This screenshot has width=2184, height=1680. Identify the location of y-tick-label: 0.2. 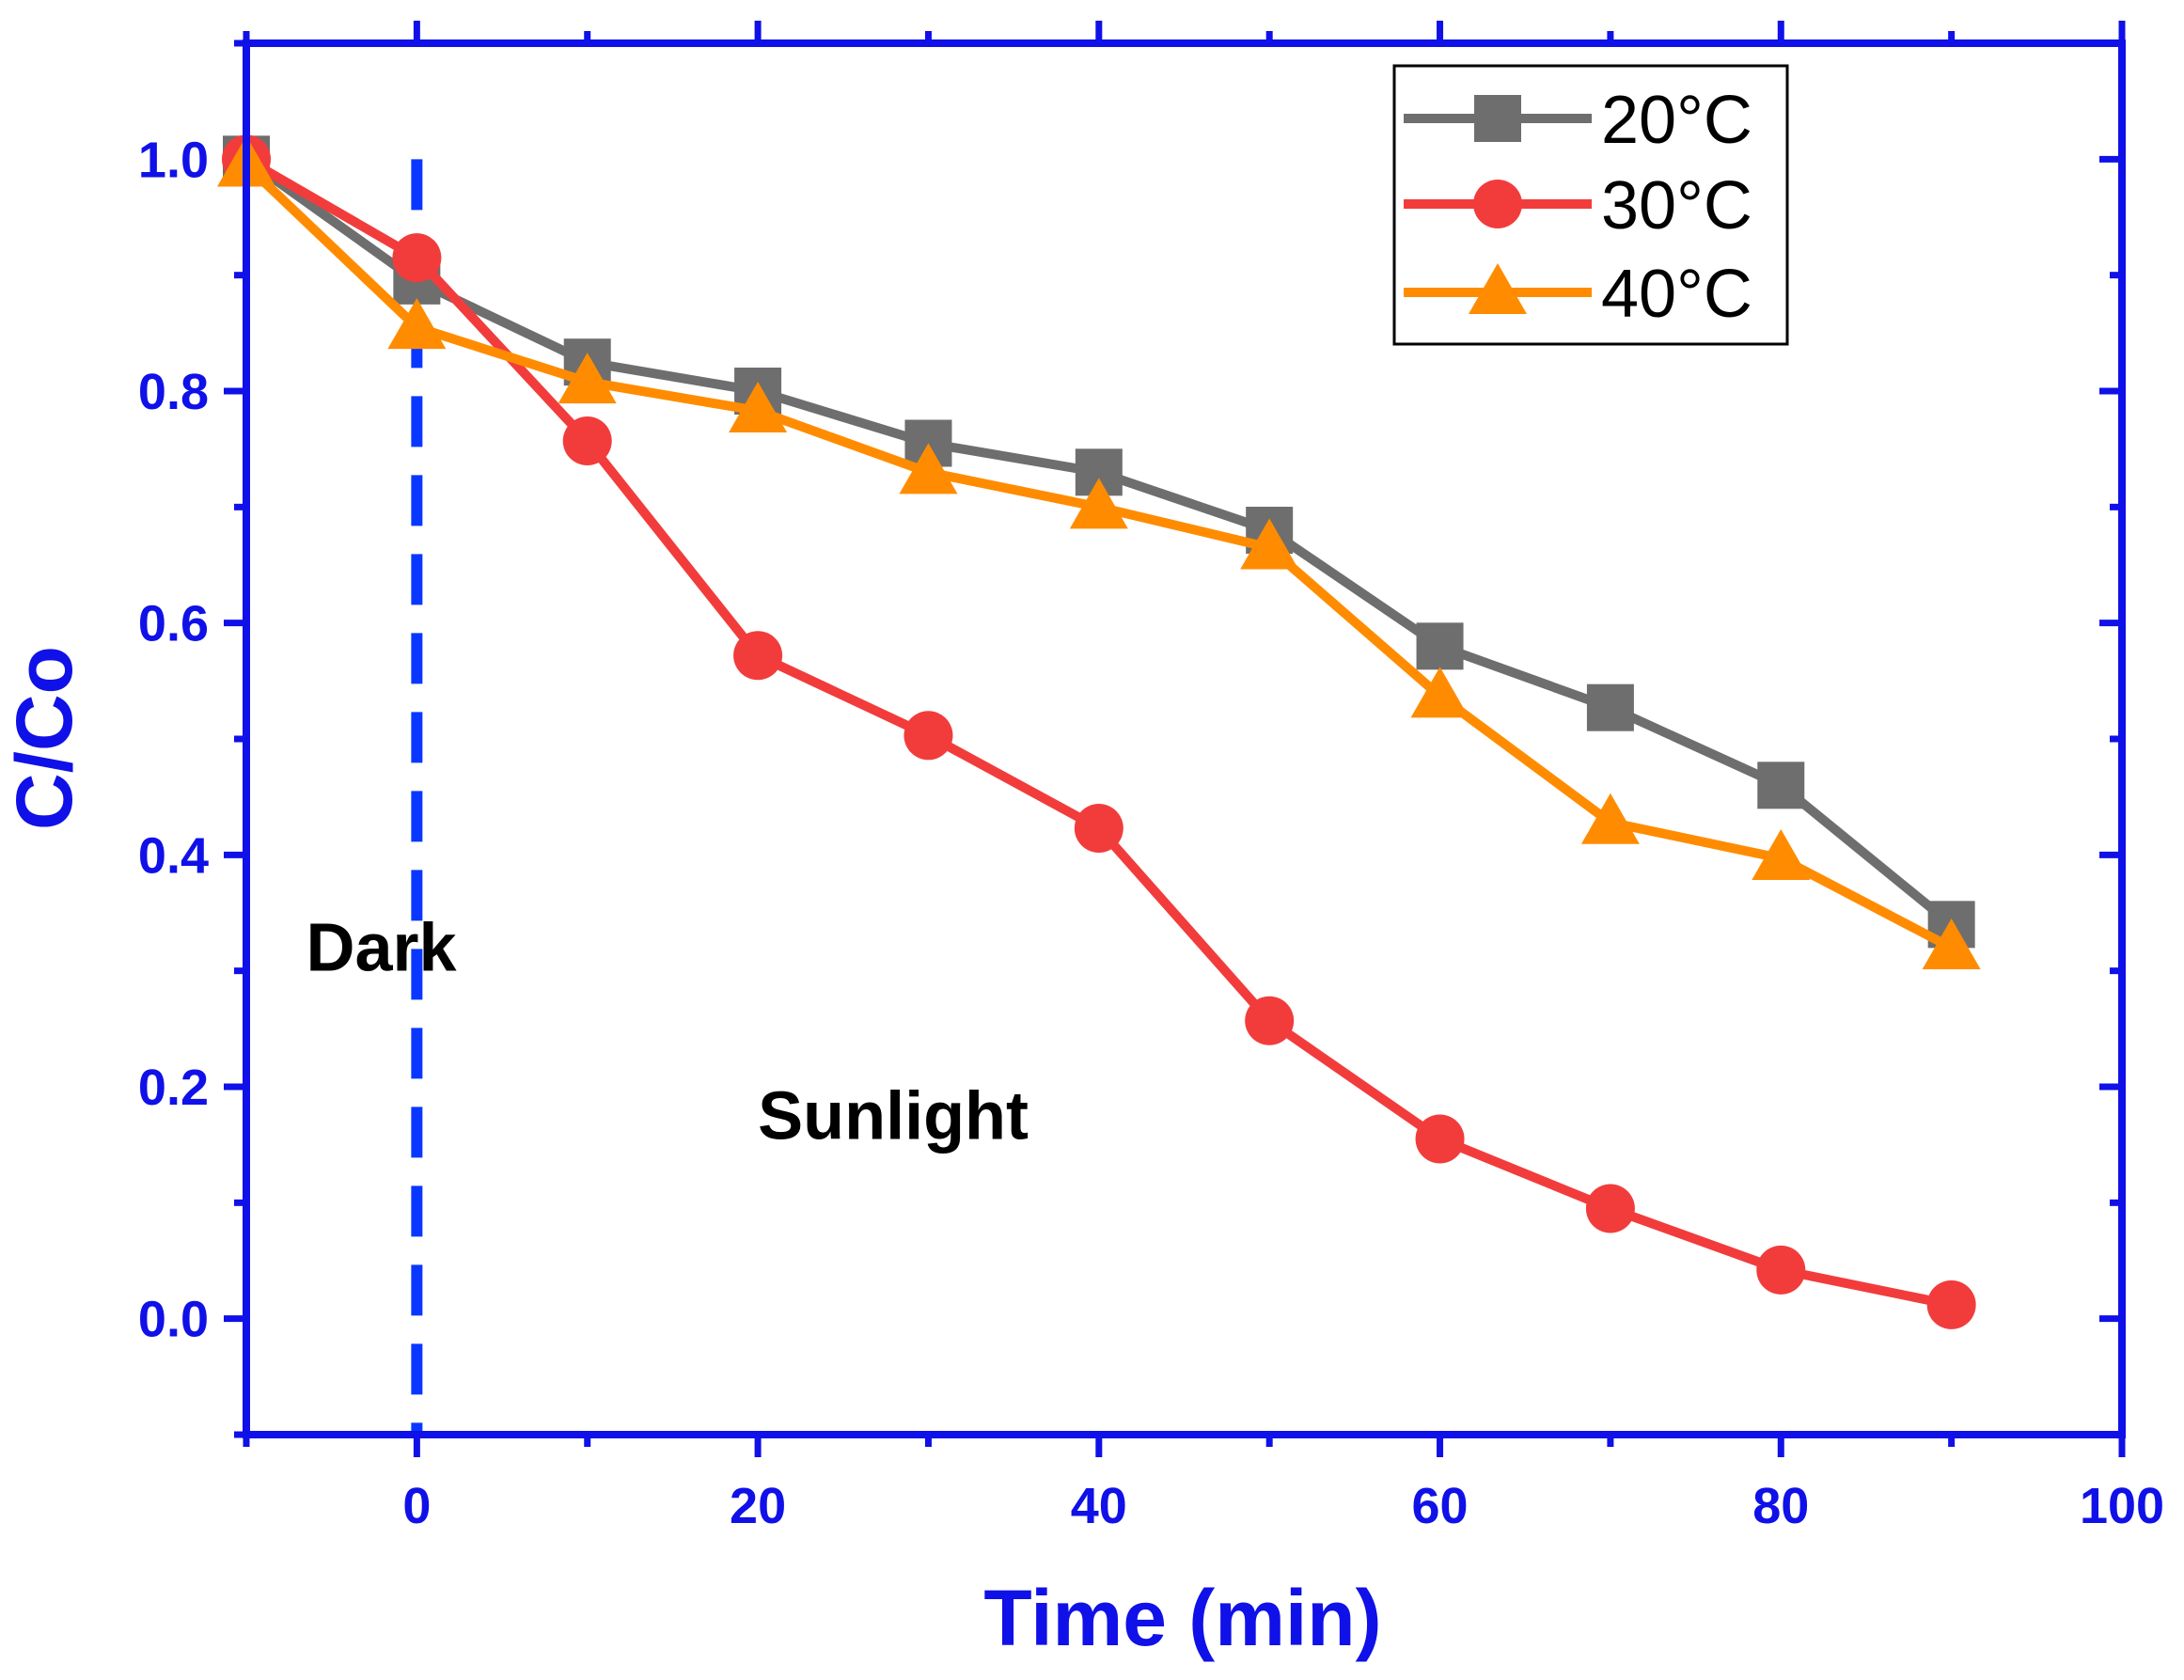
(174, 1088).